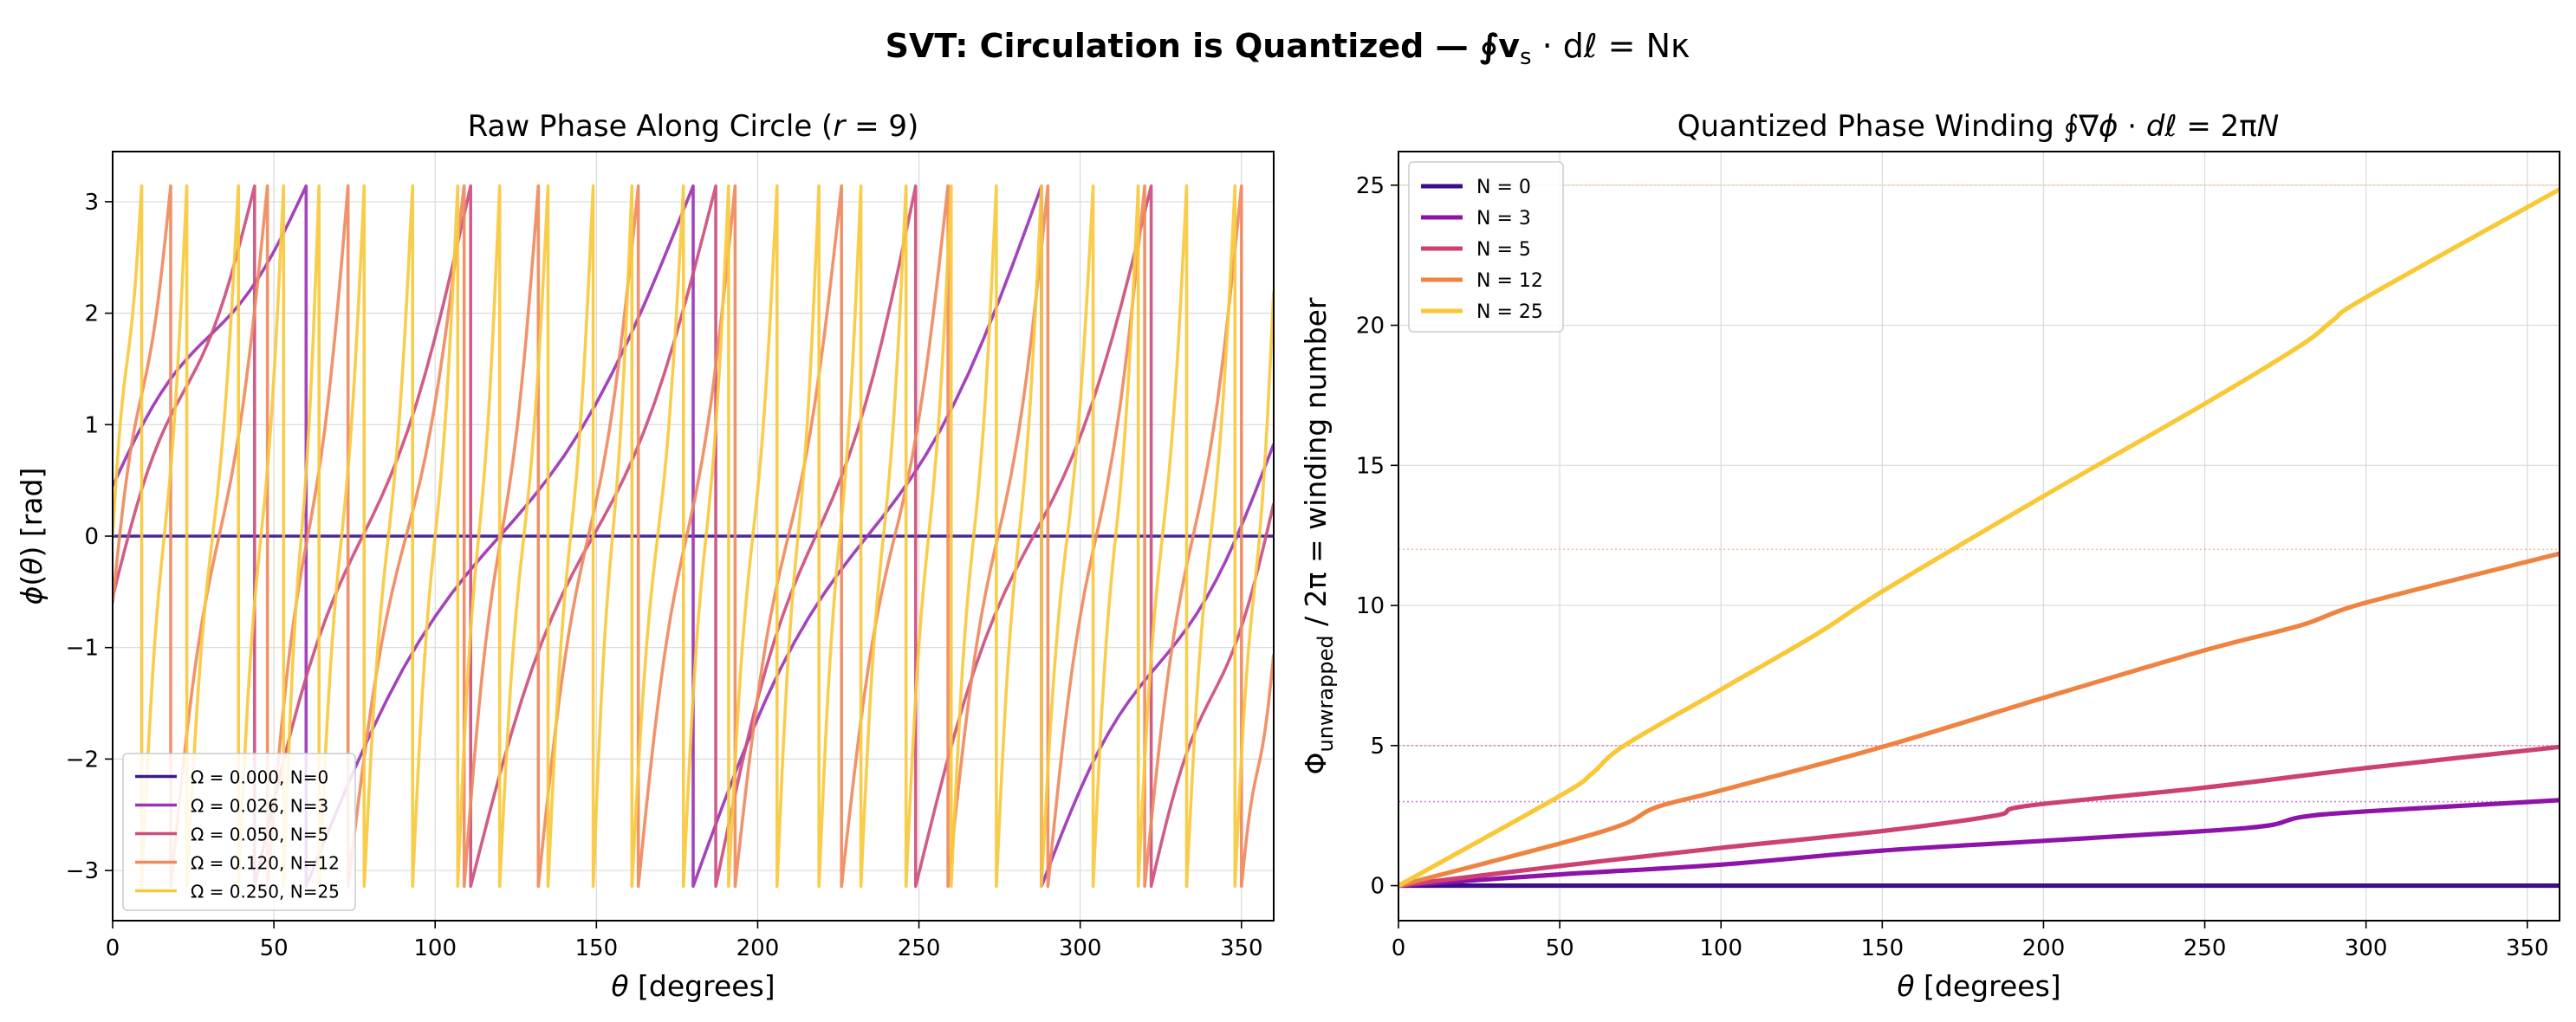 Image resolution: width=2576 pixels, height=1022 pixels. Describe the element at coordinates (693, 986) in the screenshot. I see `raw-phase-x-label: θ [degrees]` at that location.